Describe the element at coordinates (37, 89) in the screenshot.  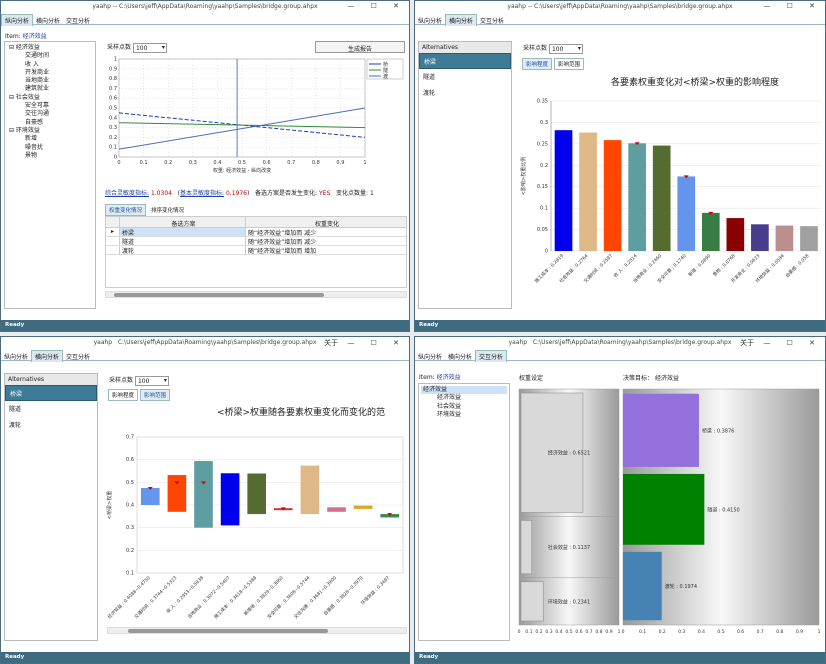
I see `tree-node: 建筑就业` at that location.